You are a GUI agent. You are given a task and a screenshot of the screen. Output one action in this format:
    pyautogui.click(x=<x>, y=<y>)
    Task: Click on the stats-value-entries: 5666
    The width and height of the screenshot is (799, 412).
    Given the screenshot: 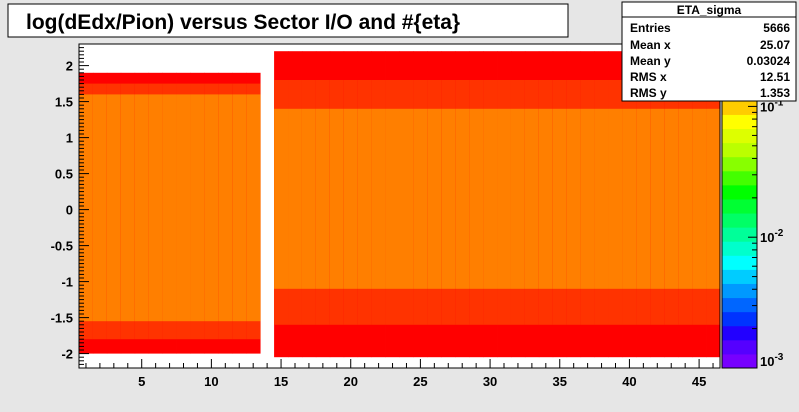 What is the action you would take?
    pyautogui.click(x=776, y=28)
    